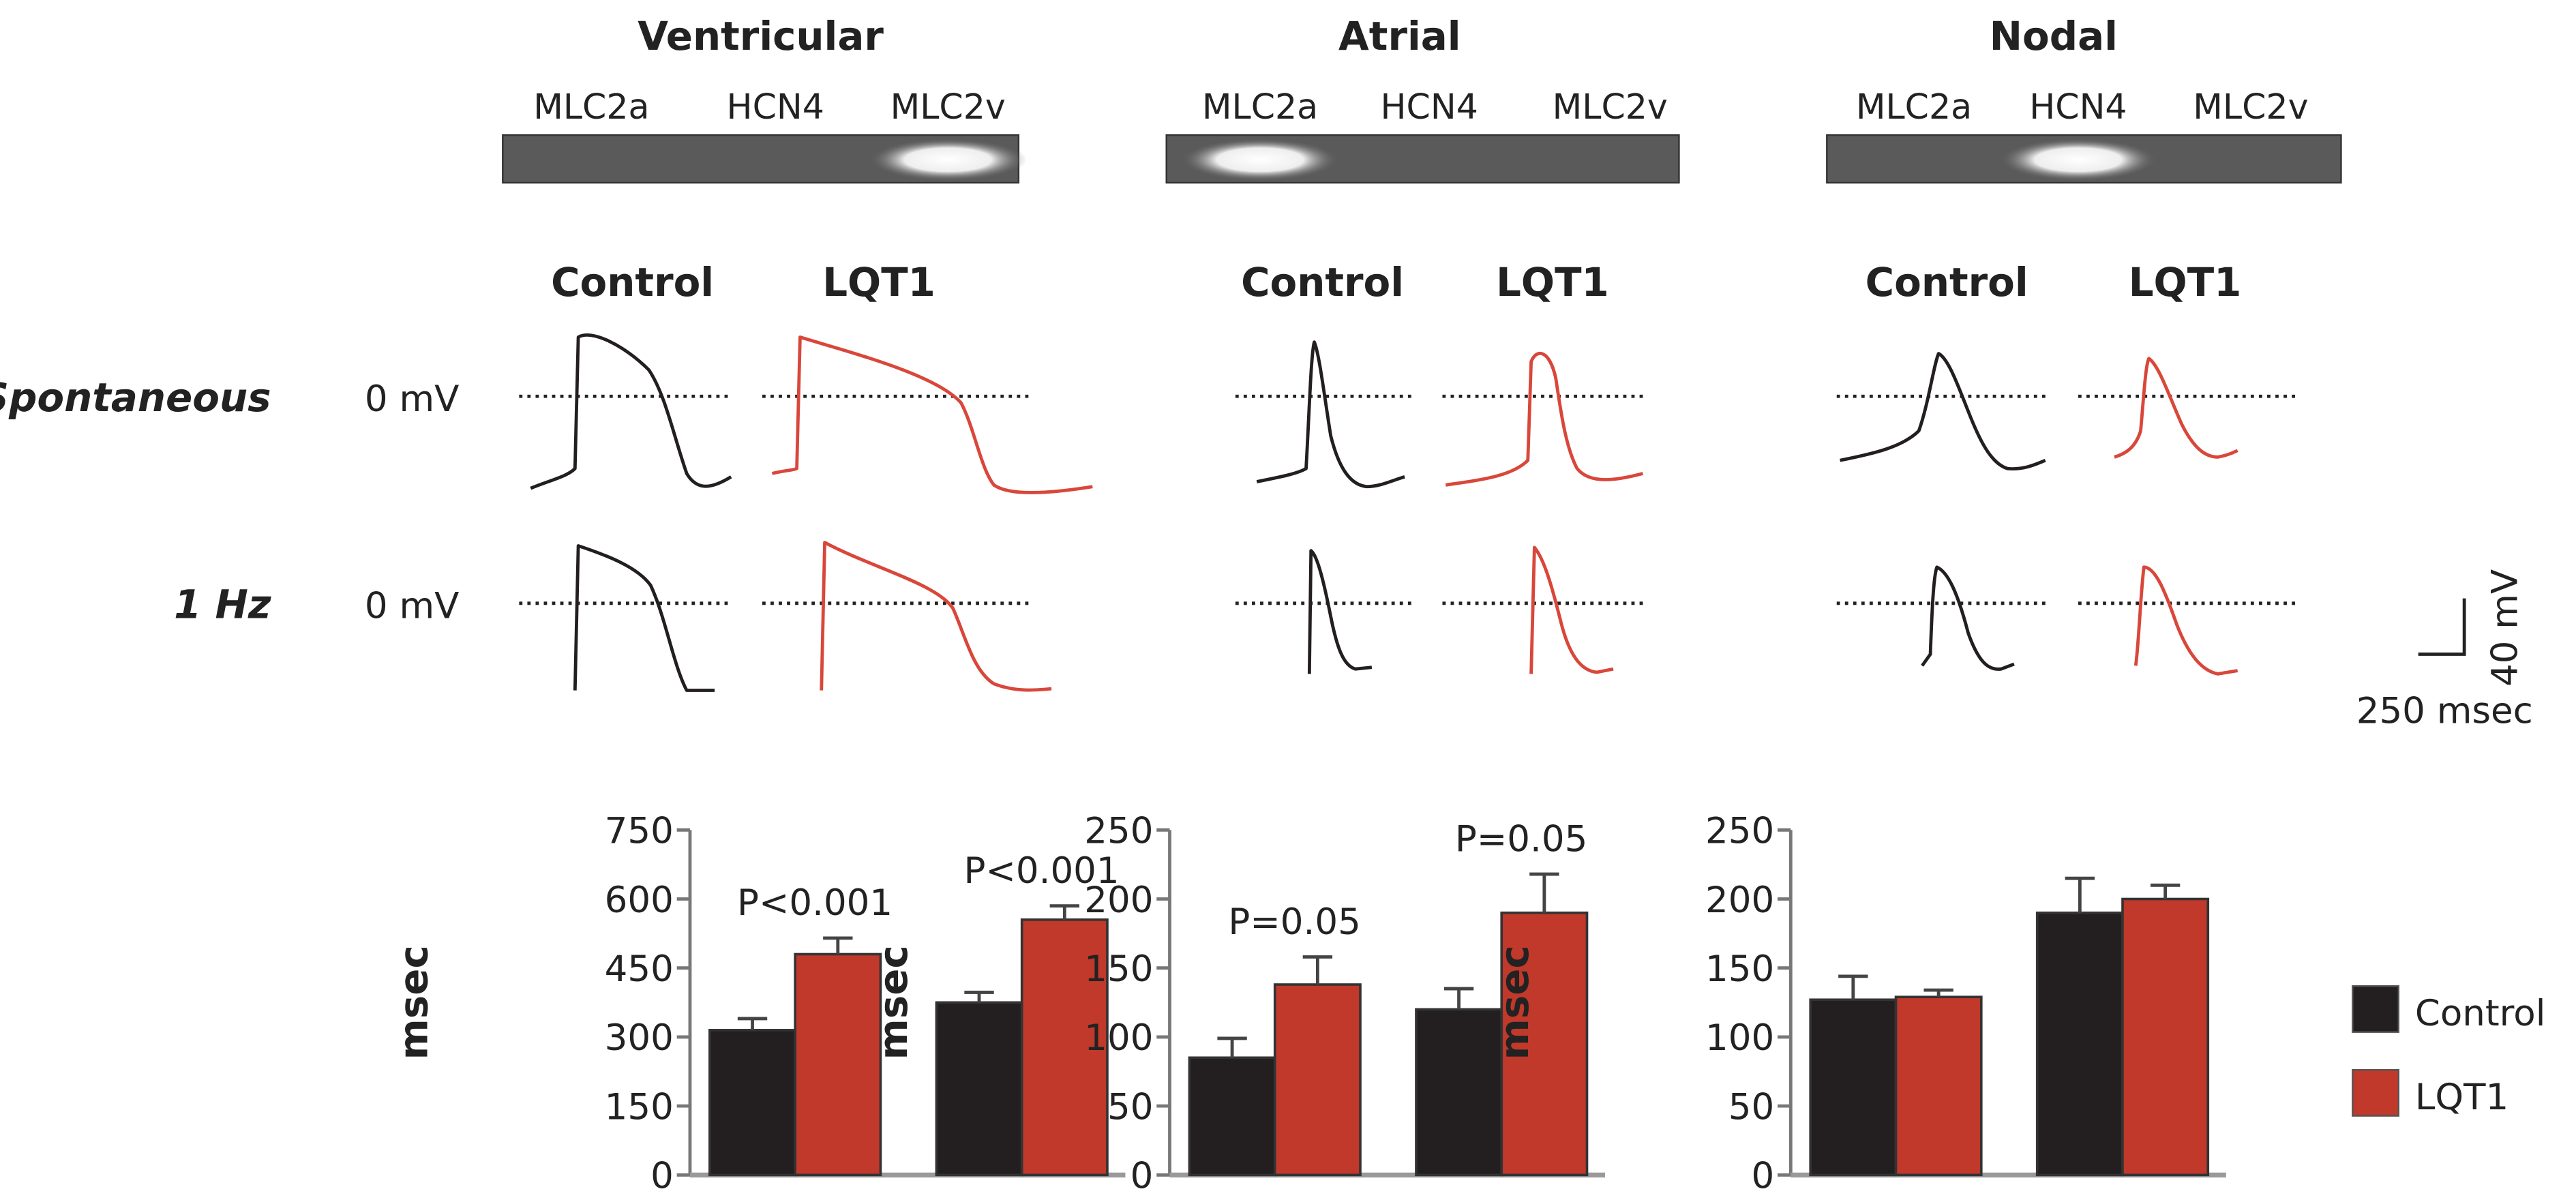 This screenshot has height=1200, width=2576. Describe the element at coordinates (412, 399) in the screenshot. I see `zero-label-spontaneous: 0 mV` at that location.